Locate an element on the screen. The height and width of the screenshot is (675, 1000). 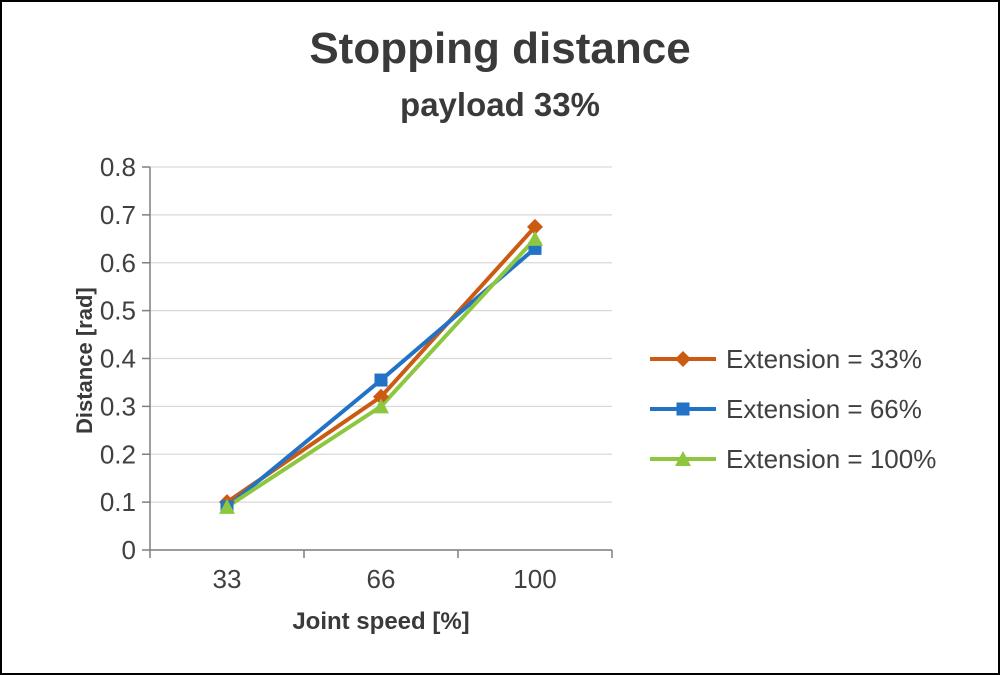
y-tick-label: 0.7 is located at coordinates (118, 215).